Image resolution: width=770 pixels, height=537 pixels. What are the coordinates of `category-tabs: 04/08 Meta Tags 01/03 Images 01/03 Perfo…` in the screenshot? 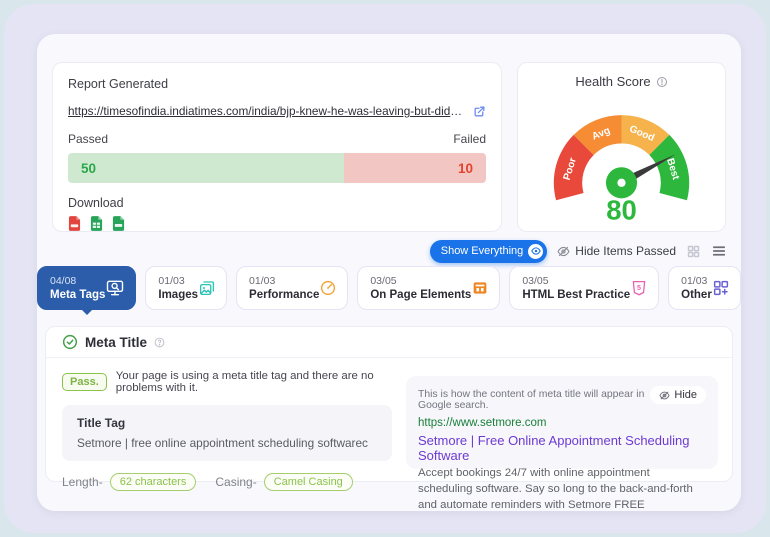 It's located at (389, 290).